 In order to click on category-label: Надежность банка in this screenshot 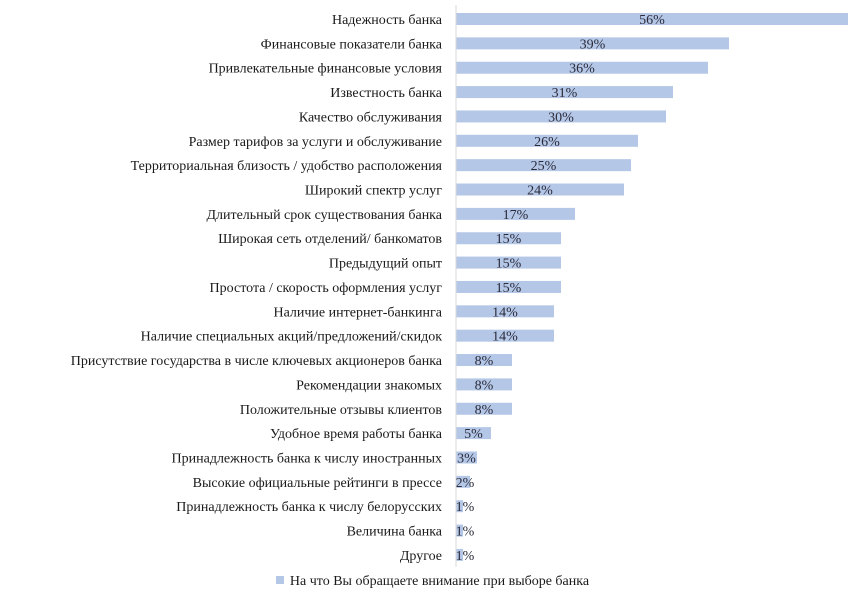, I will do `click(387, 20)`.